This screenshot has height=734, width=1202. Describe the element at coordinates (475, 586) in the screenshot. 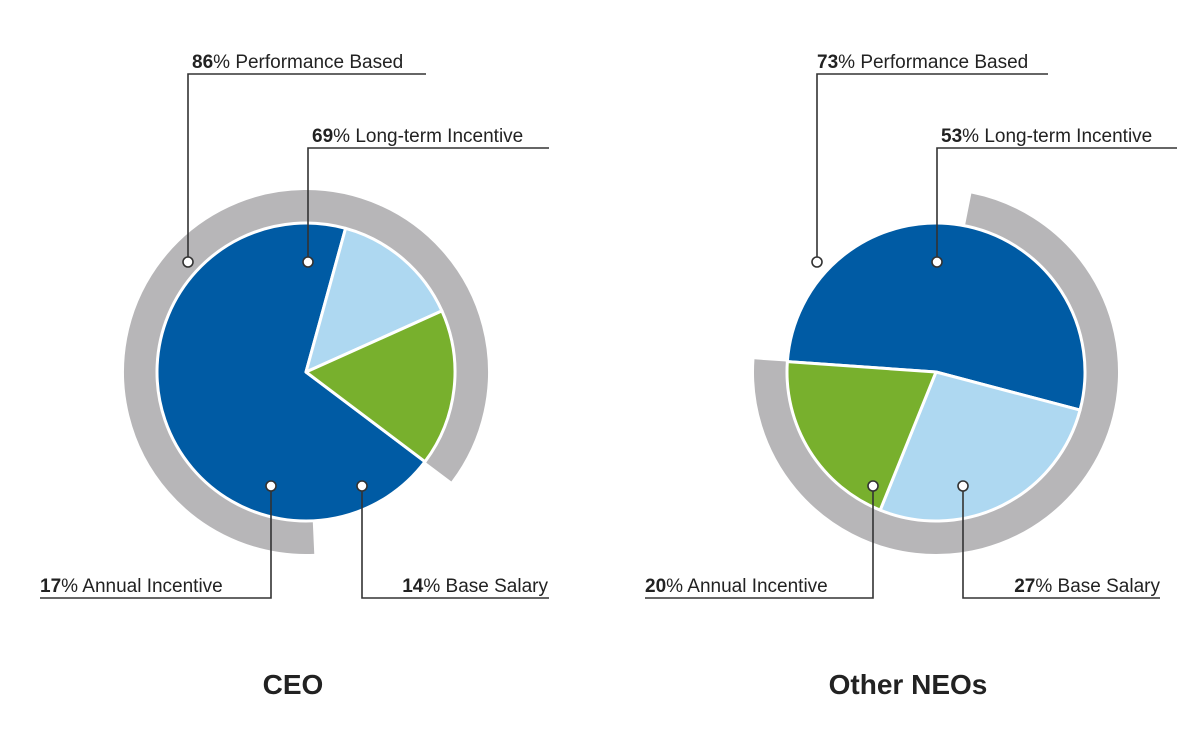

I see `ceo-base-salary-label: 14% Base Salary` at that location.